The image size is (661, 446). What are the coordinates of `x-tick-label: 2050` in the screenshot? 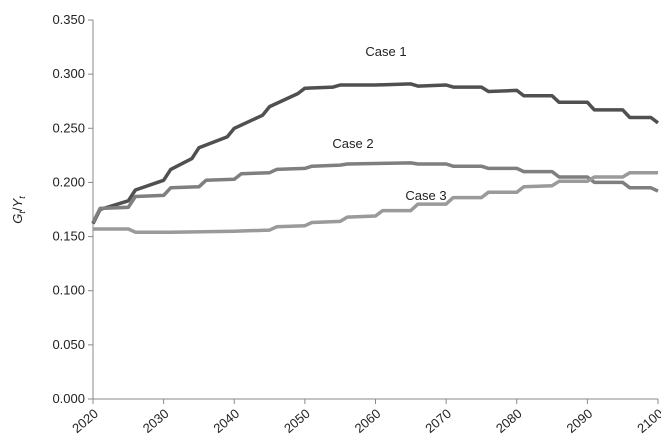 It's located at (297, 421).